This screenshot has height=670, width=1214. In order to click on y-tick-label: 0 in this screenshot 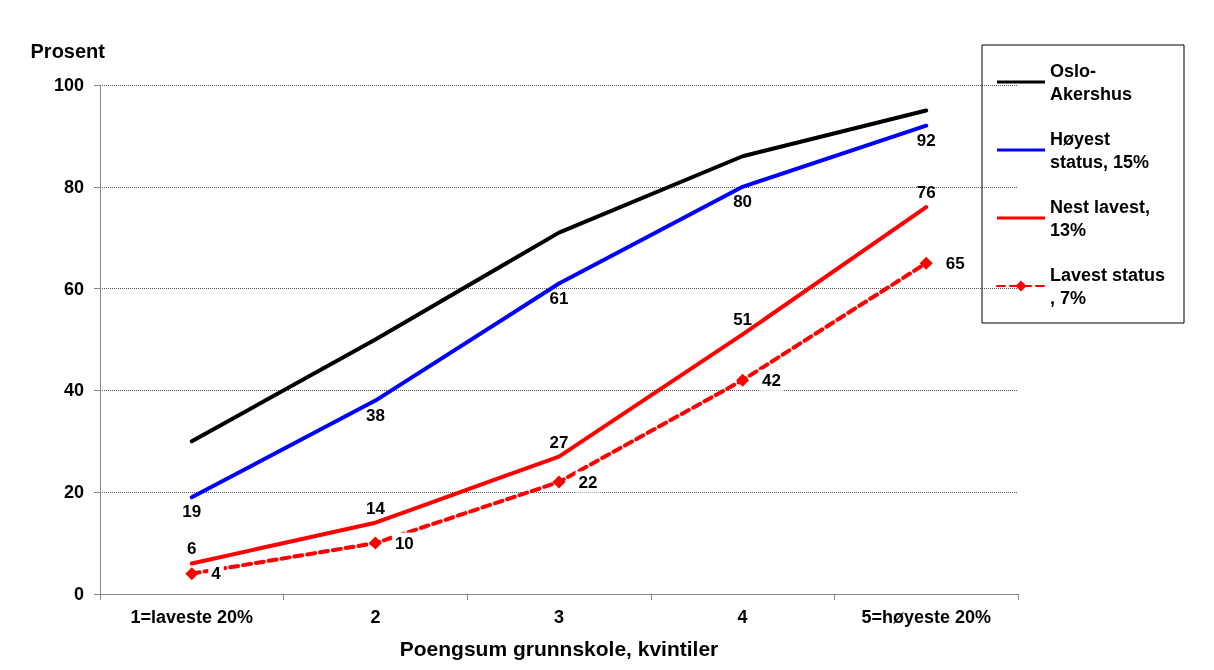, I will do `click(78, 594)`.